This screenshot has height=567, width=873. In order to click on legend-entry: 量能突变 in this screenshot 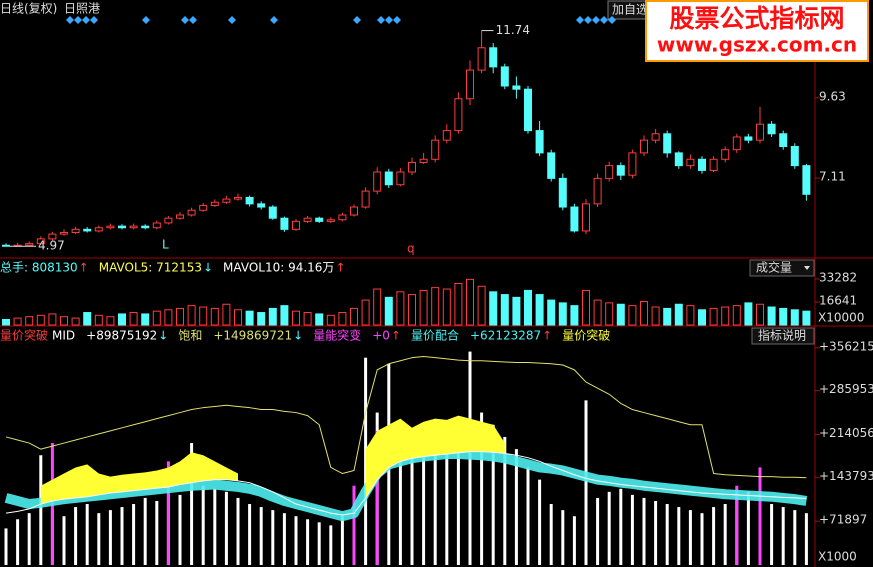, I will do `click(337, 335)`.